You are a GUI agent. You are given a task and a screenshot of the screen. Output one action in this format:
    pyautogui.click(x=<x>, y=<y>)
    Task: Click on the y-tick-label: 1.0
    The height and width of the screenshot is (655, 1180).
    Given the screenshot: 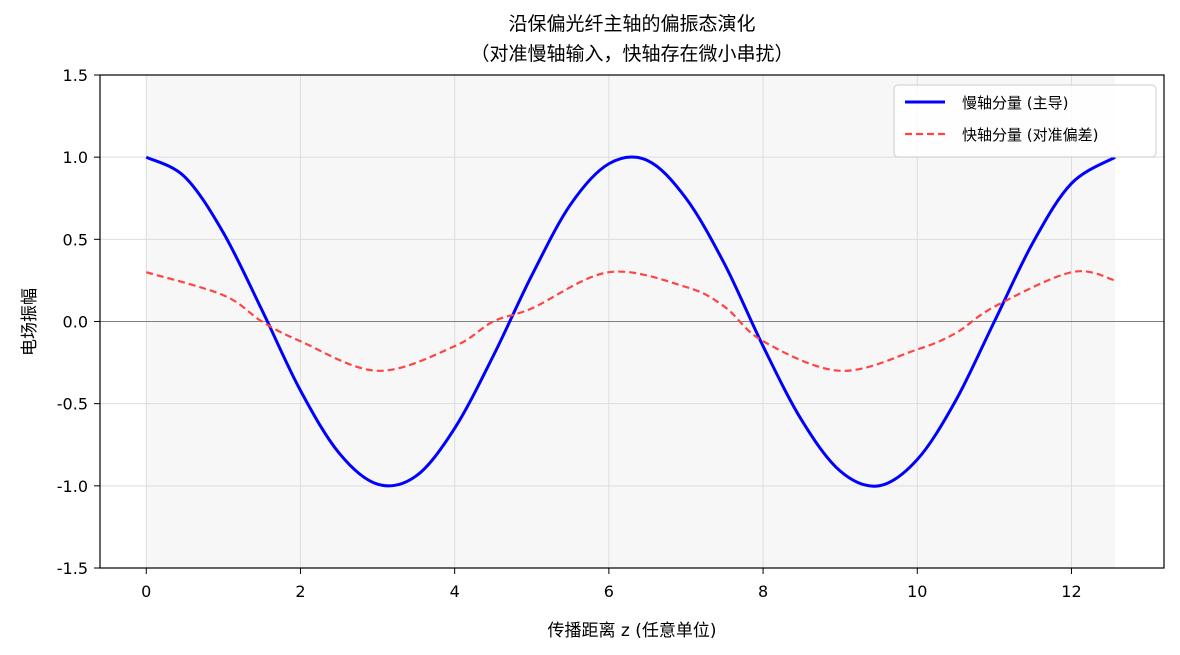 What is the action you would take?
    pyautogui.click(x=75, y=157)
    